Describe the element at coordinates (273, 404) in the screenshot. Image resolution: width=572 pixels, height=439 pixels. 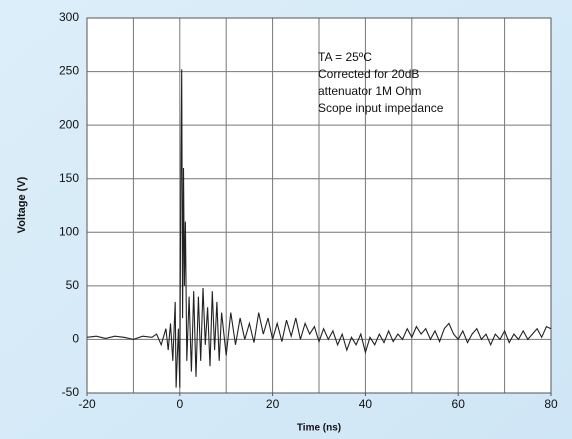
I see `x-tick-label: 20` at that location.